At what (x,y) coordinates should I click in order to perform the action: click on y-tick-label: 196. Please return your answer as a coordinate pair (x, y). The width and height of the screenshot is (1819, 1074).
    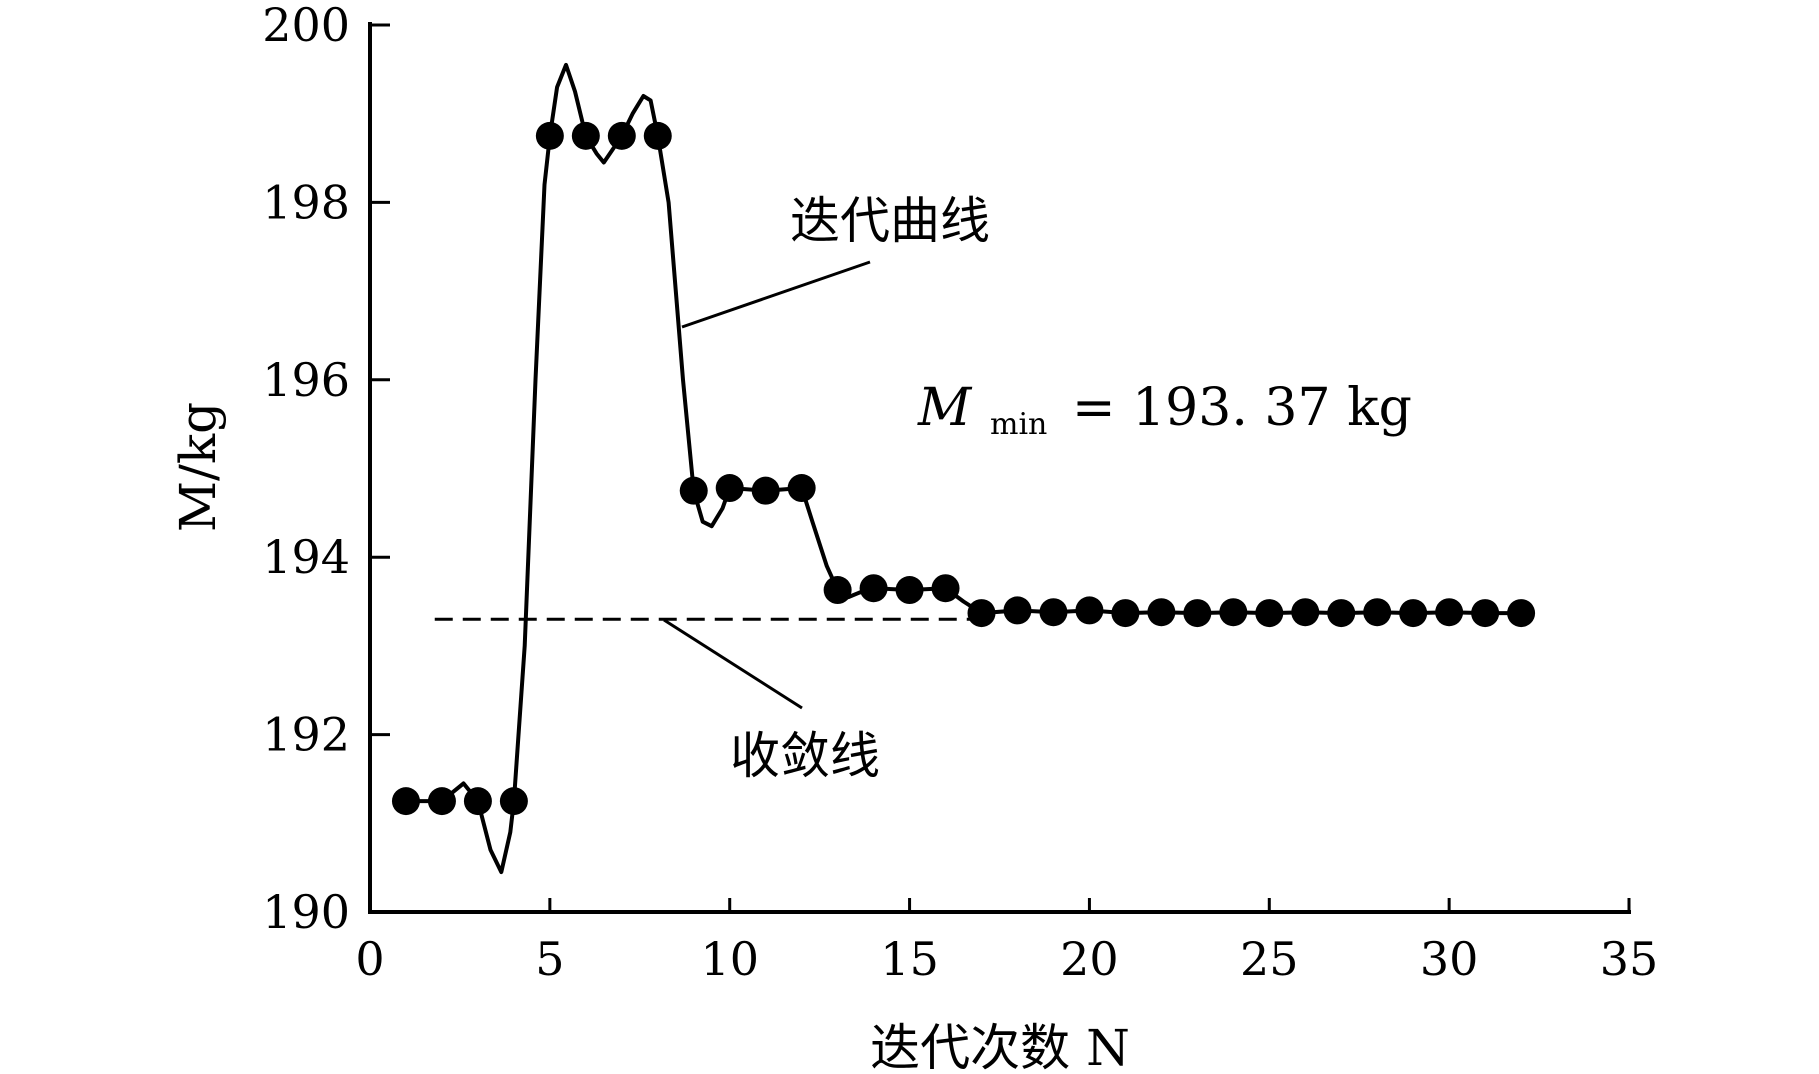
    Looking at the image, I should click on (306, 380).